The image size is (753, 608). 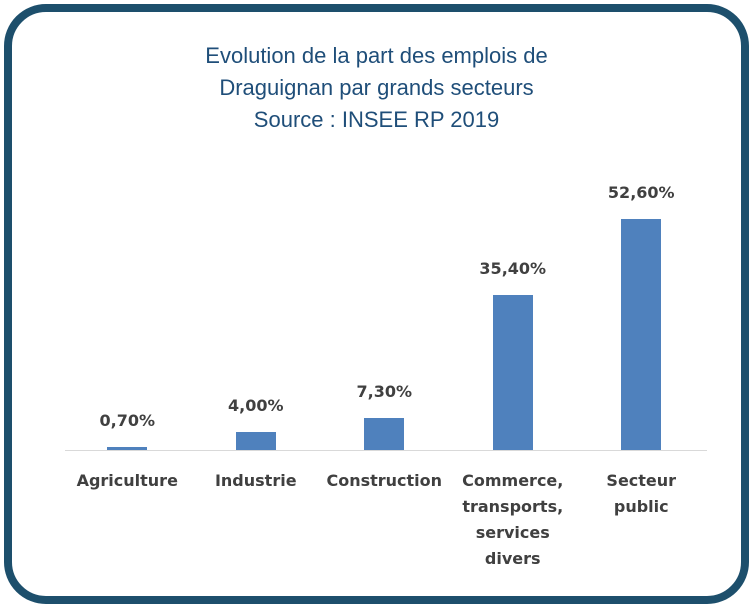 I want to click on title-line: Evolution de la part des emplois de, so click(x=376, y=55).